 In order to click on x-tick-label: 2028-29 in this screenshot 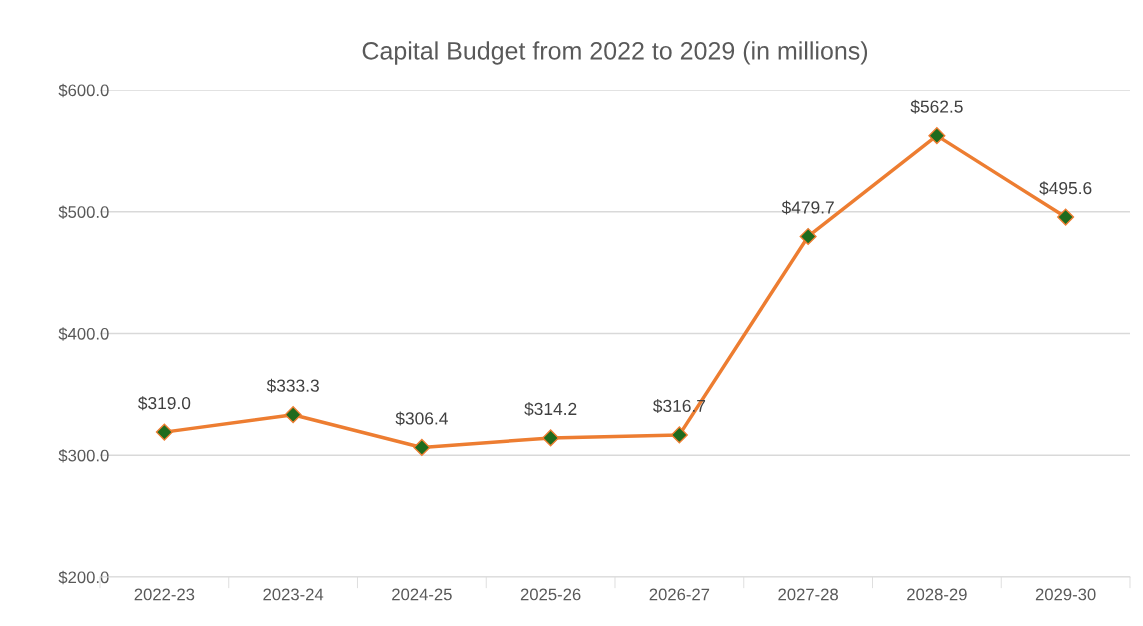, I will do `click(937, 594)`.